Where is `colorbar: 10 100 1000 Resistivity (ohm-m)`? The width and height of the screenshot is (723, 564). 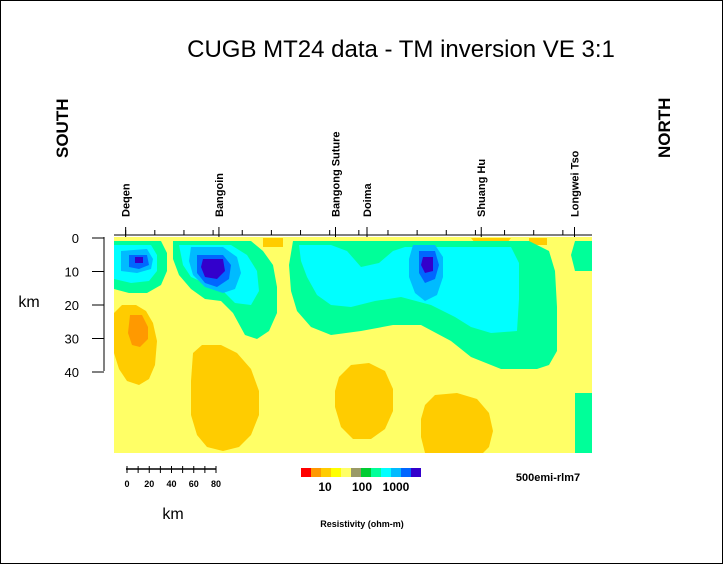 colorbar: 10 100 1000 Resistivity (ohm-m) is located at coordinates (361, 498).